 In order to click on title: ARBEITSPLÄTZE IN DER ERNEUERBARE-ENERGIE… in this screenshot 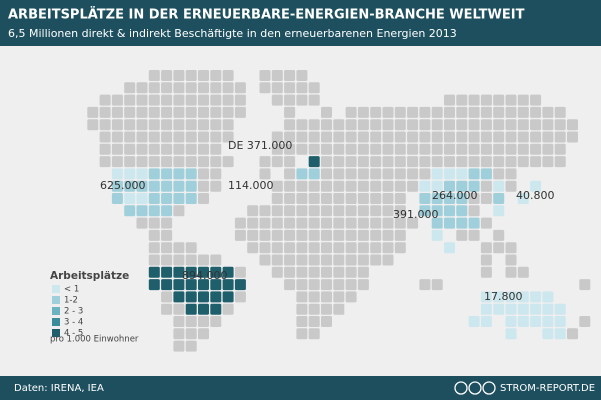, I will do `click(266, 15)`.